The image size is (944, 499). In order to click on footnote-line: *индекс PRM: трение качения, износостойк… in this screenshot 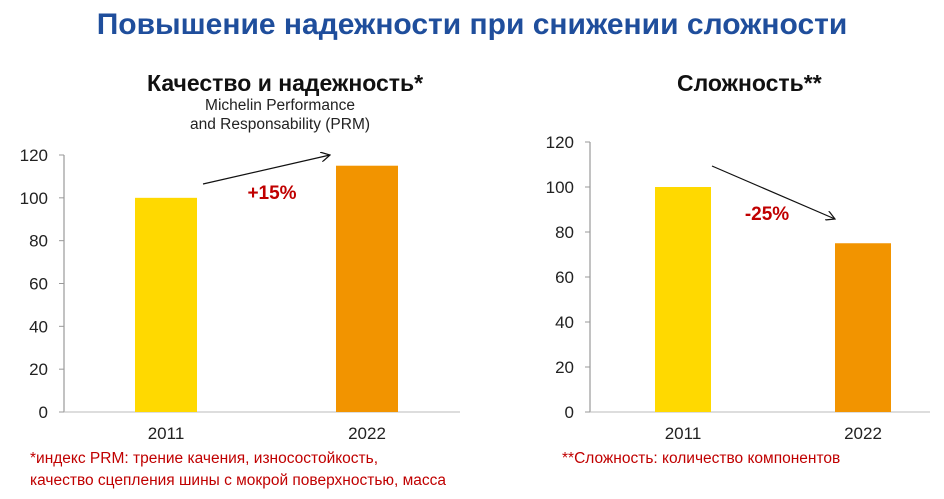, I will do `click(204, 458)`.